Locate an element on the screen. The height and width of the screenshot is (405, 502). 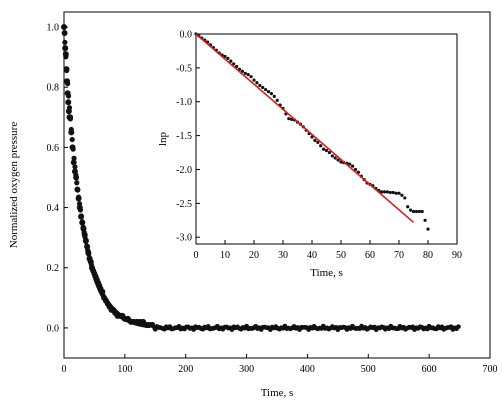
main-y-tick-label: 0.8 is located at coordinates (53, 88).